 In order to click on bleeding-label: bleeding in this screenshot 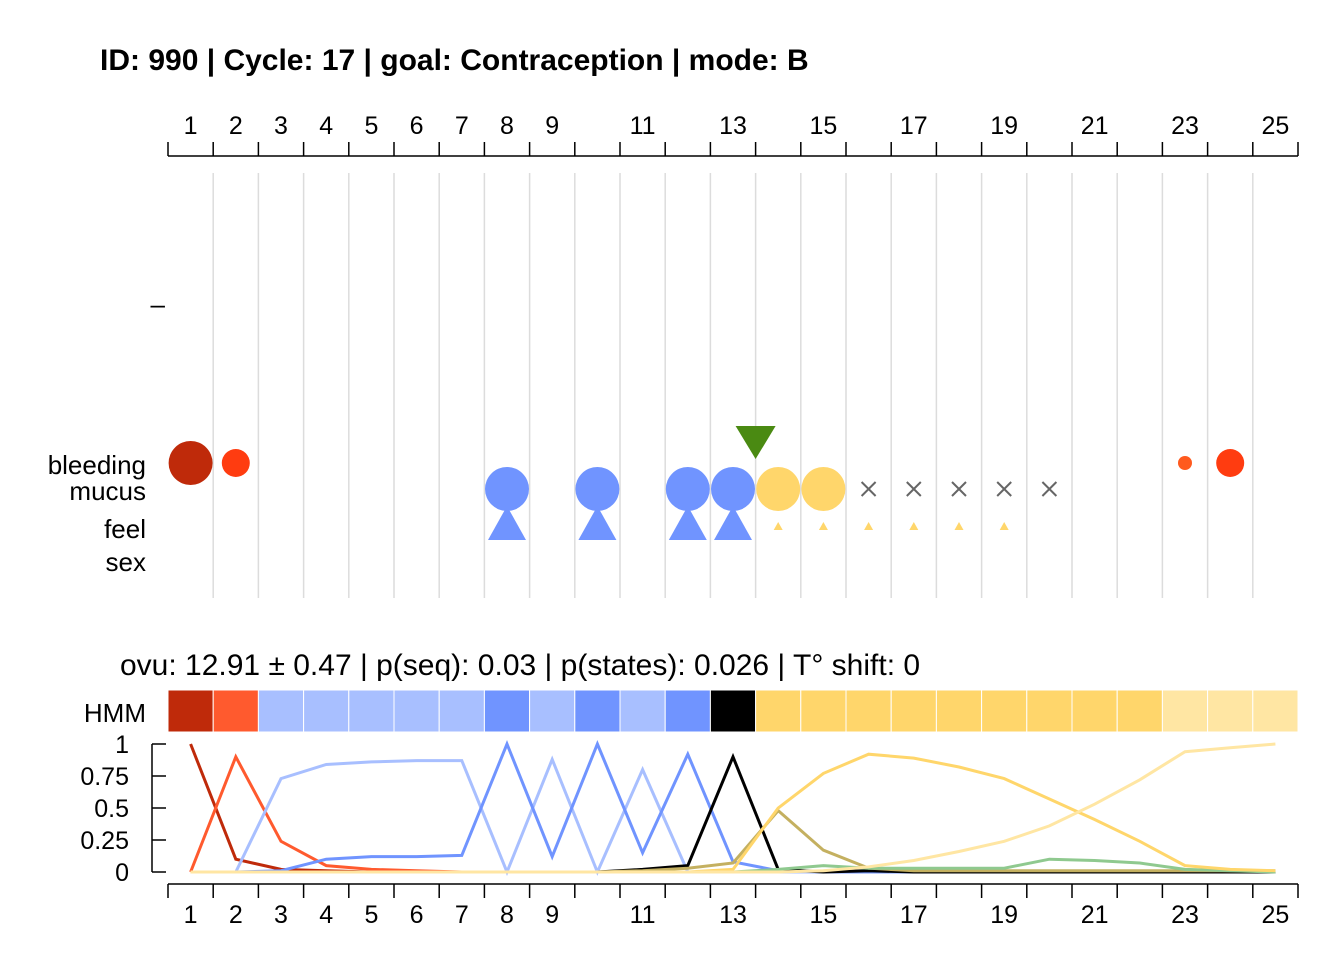, I will do `click(97, 465)`.